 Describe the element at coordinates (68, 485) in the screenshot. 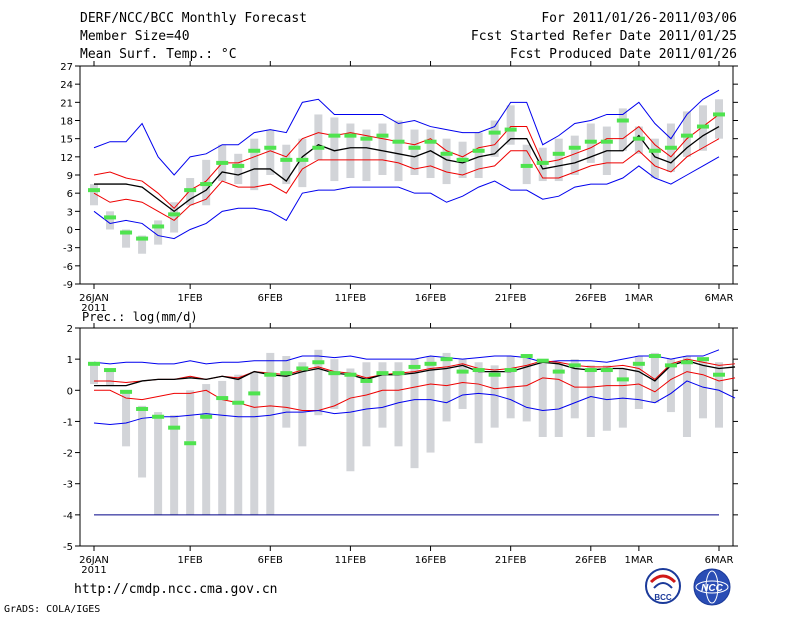

I see `prec-y-tick-label: -3` at that location.